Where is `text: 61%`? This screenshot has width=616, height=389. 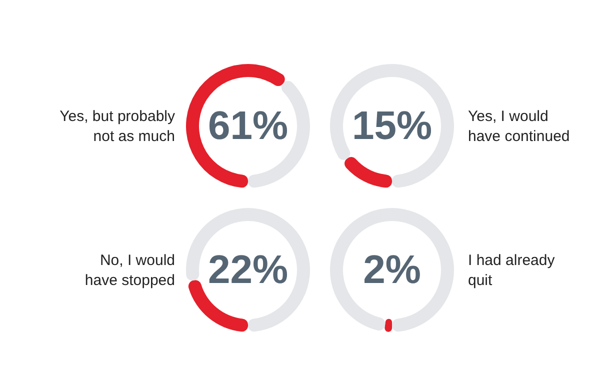
text: 61% is located at coordinates (248, 126).